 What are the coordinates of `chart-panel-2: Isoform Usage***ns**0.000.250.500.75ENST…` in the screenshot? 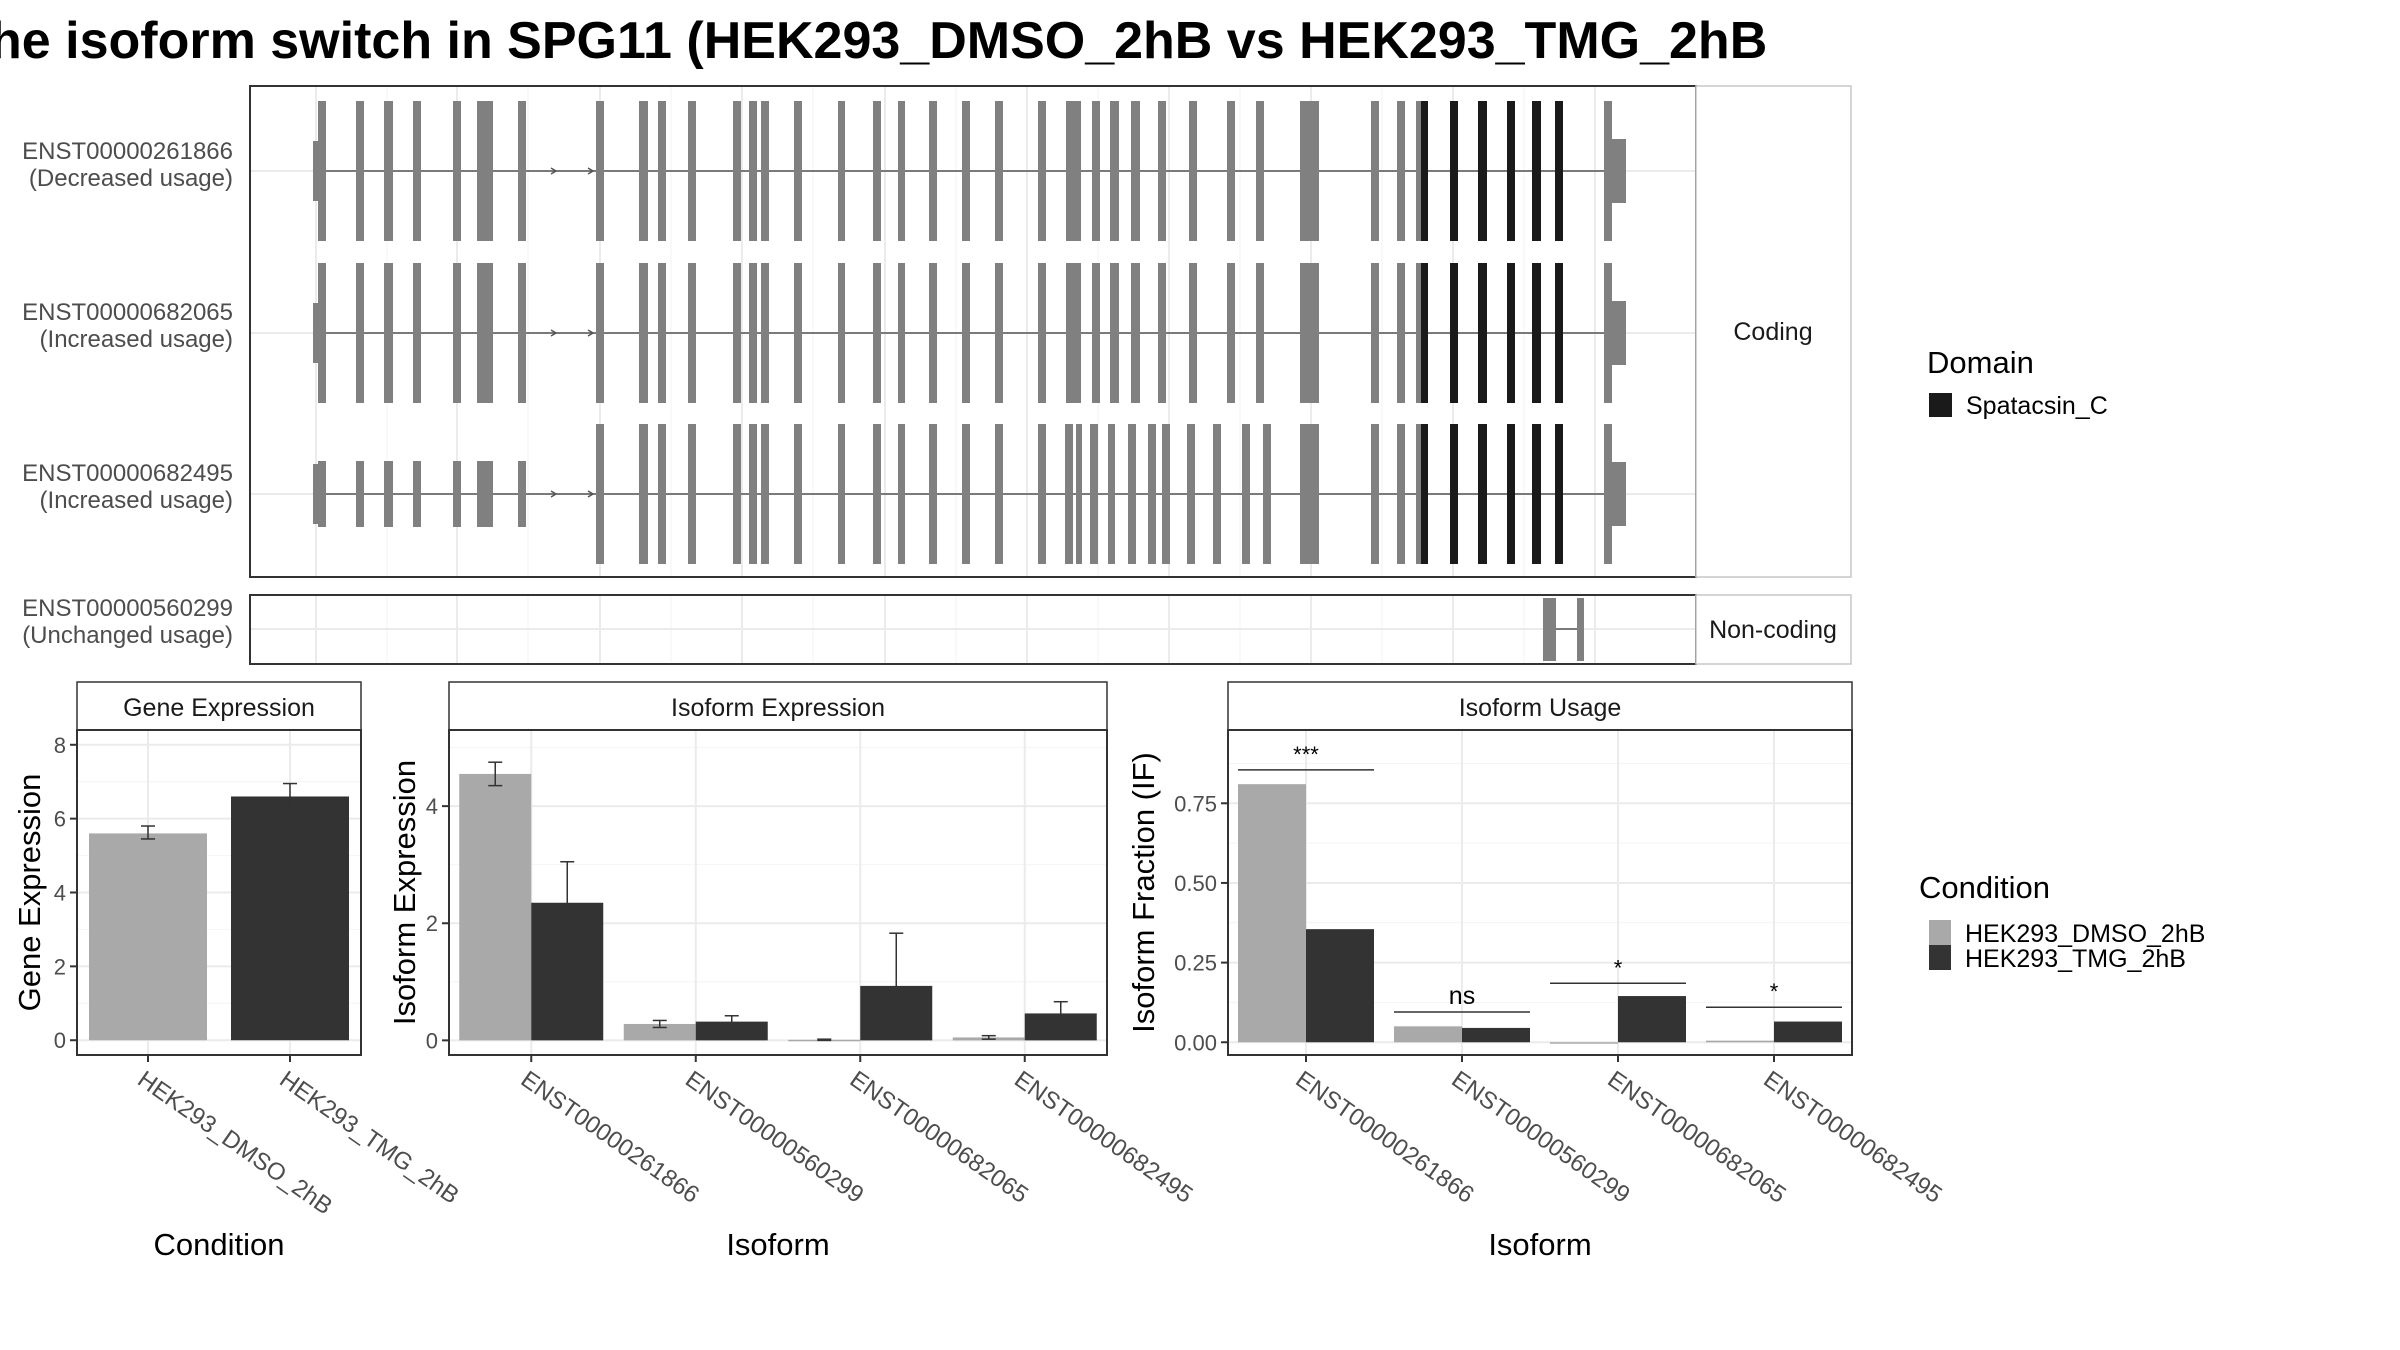 It's located at (1536, 971).